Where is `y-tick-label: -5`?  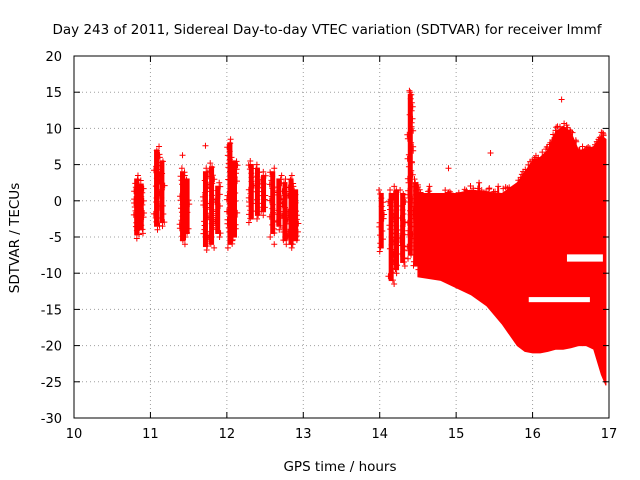 y-tick-label: -5 is located at coordinates (55, 238).